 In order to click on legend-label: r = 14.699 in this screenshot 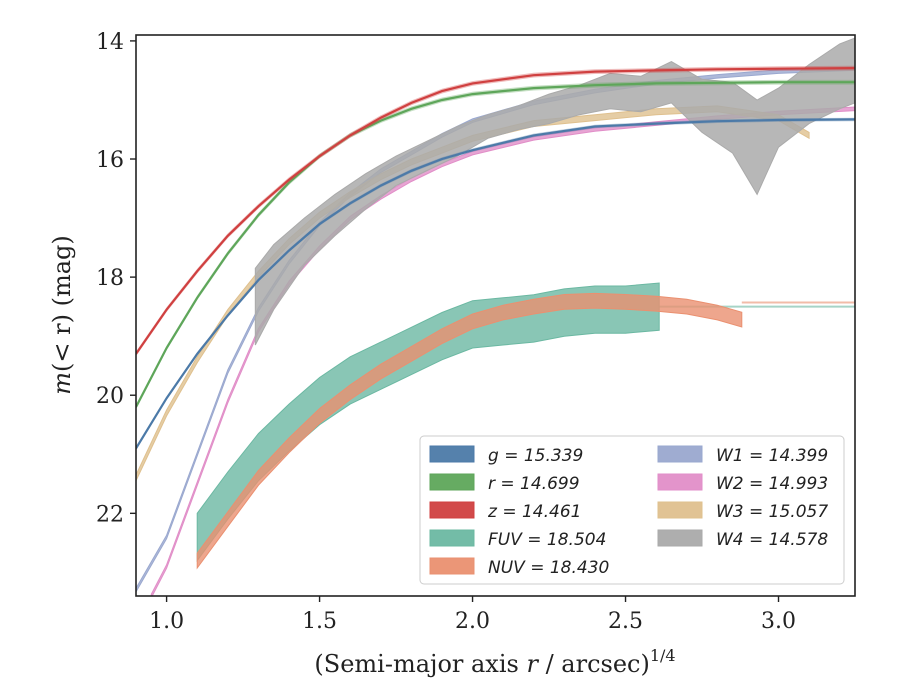, I will do `click(534, 484)`.